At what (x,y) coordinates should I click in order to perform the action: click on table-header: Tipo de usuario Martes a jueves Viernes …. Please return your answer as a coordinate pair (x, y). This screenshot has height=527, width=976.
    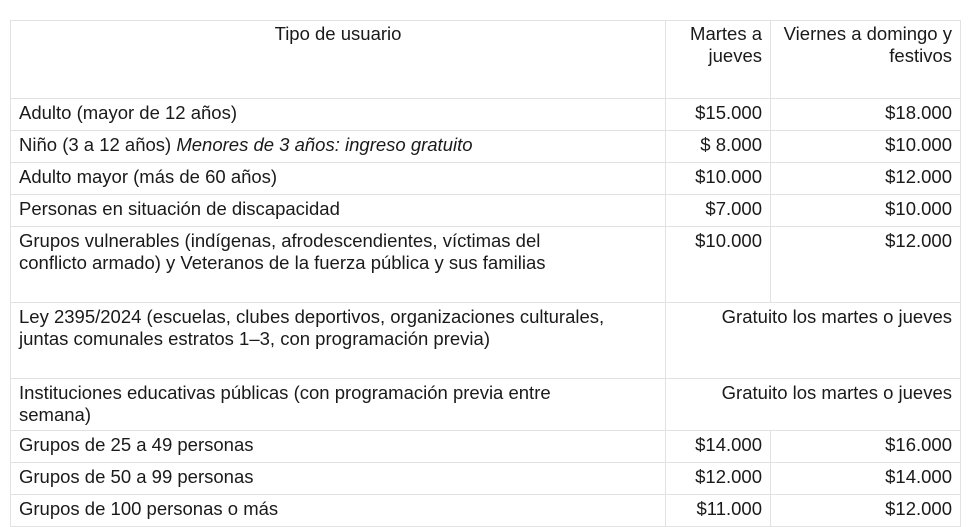
    Looking at the image, I should click on (485, 59).